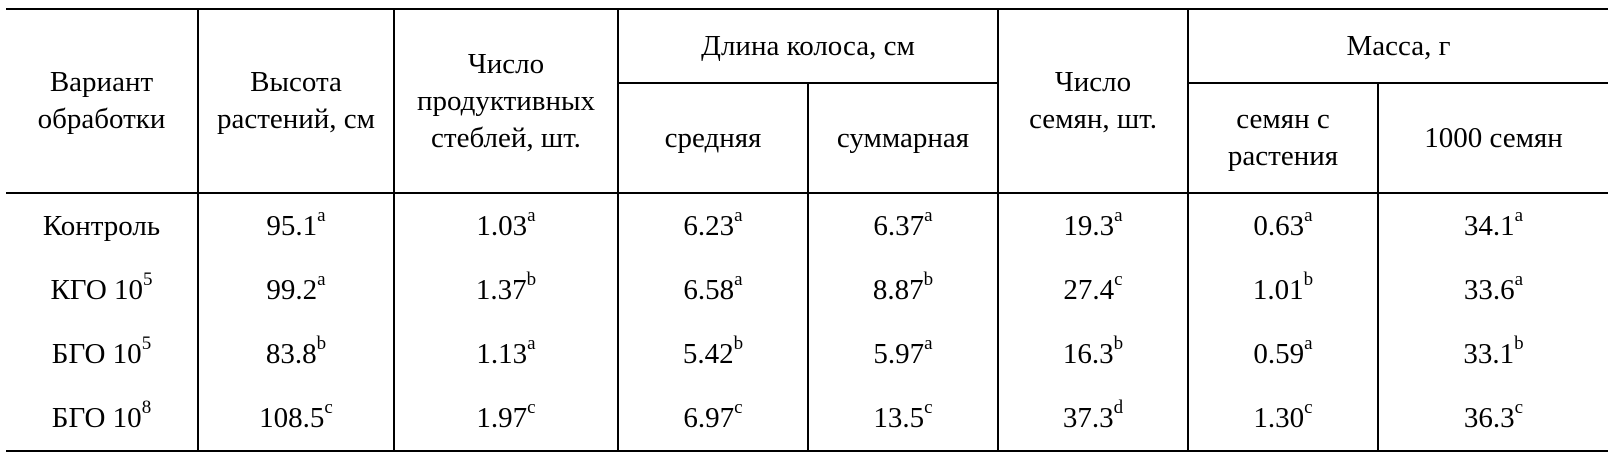  What do you see at coordinates (807, 45) in the screenshot?
I see `header-ear-length: Длина колоса, см` at bounding box center [807, 45].